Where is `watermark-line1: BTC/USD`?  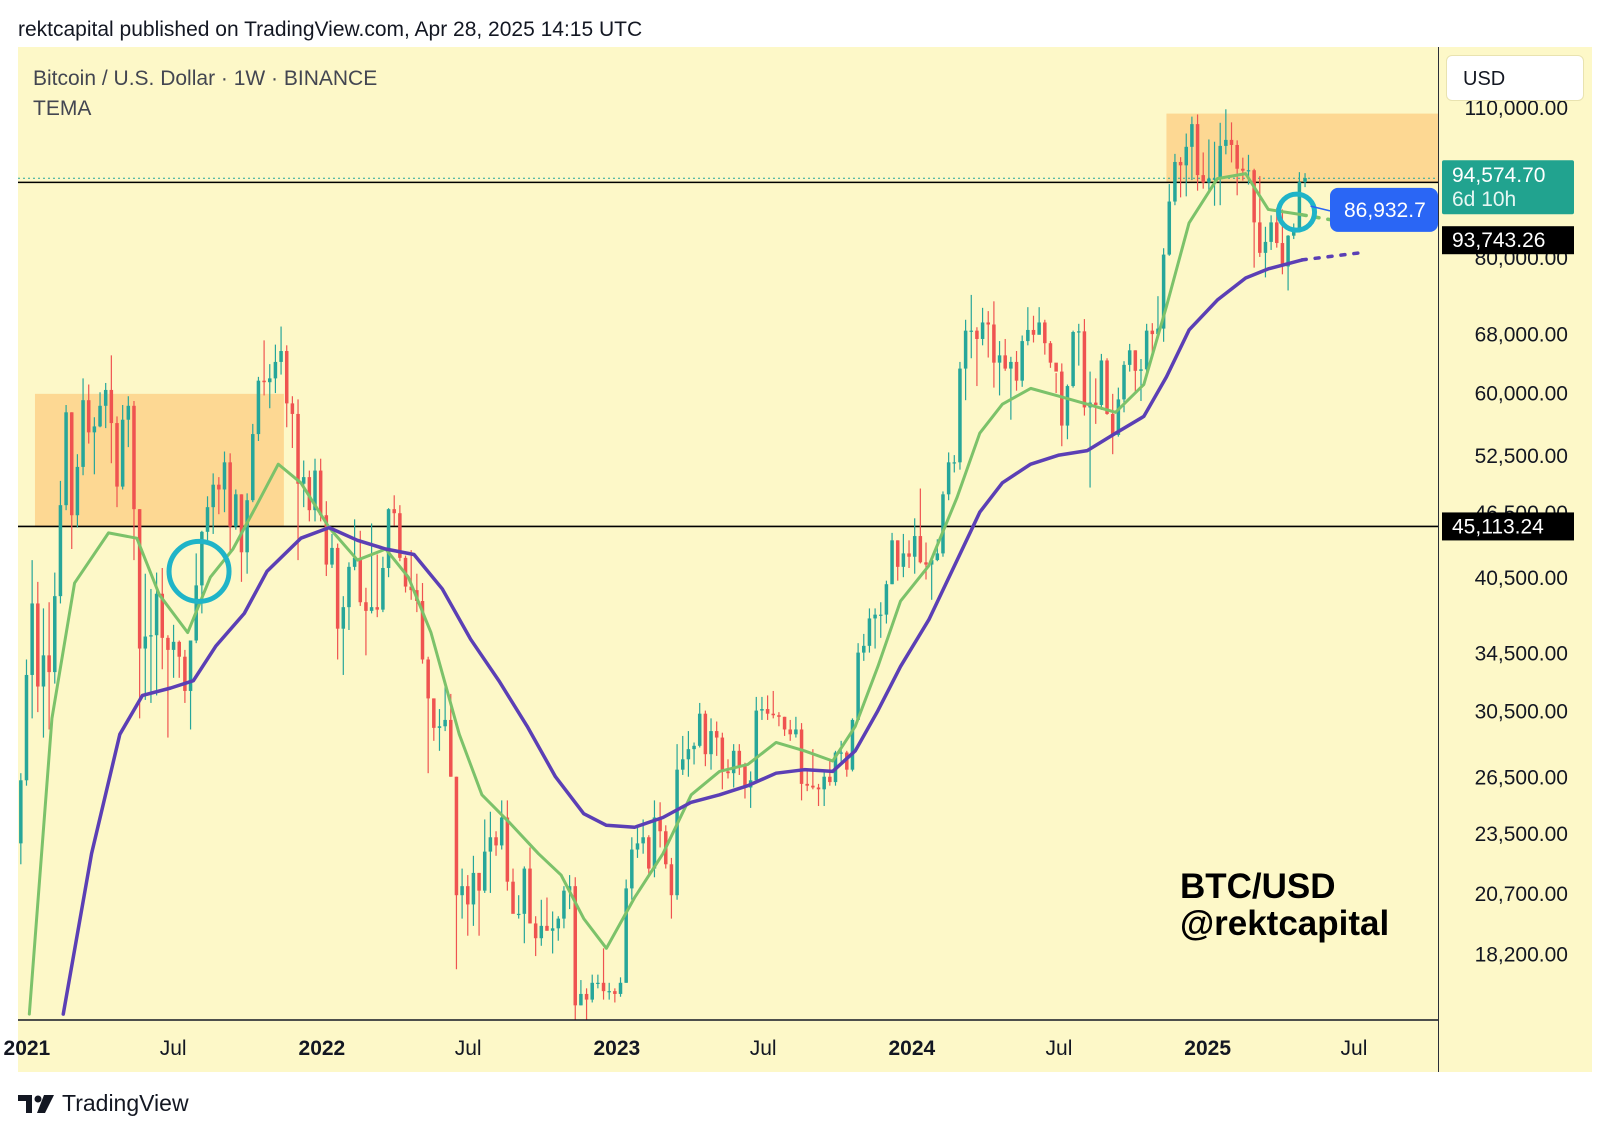 watermark-line1: BTC/USD is located at coordinates (1258, 886).